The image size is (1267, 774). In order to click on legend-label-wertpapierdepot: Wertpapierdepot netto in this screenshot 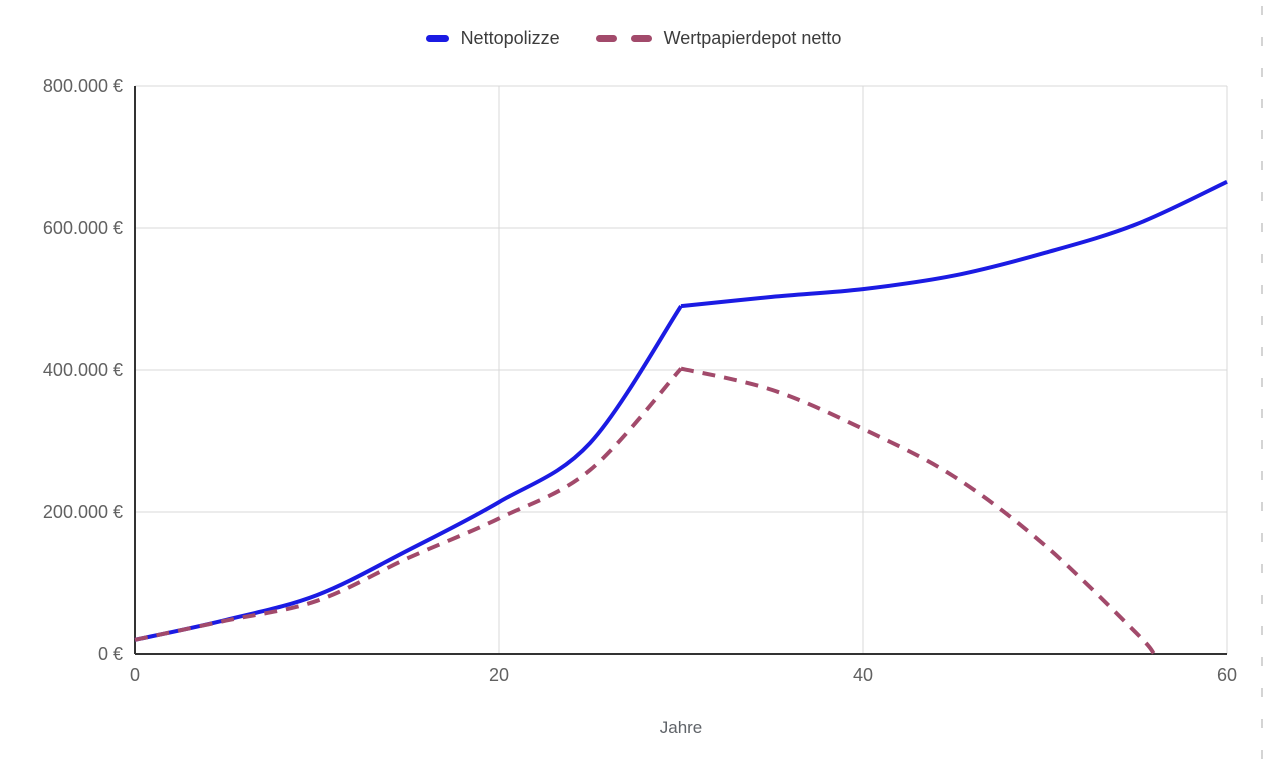, I will do `click(752, 37)`.